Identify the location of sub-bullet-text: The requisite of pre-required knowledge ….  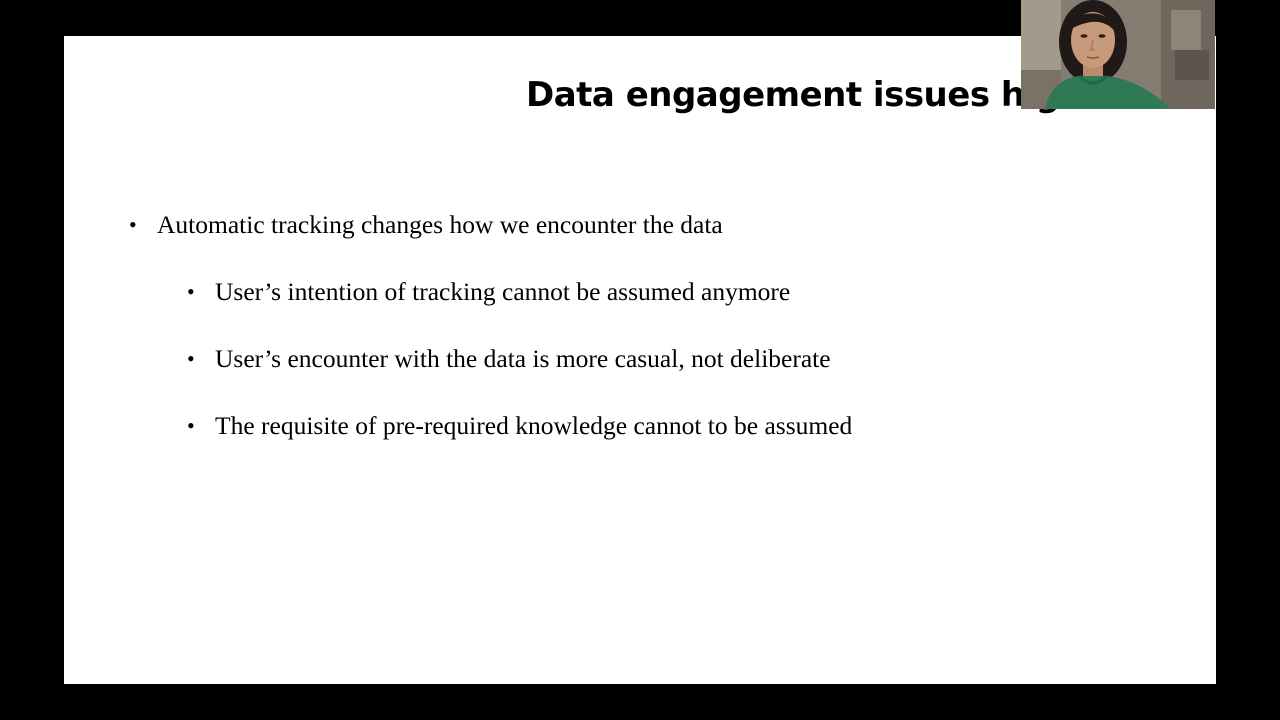
(534, 425).